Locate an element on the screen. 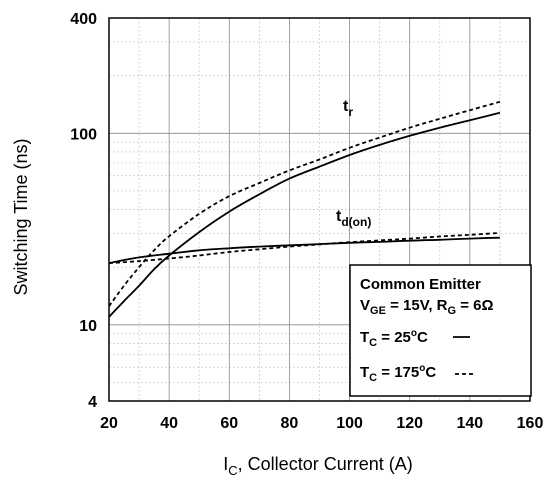 This screenshot has width=552, height=481. legend-title: Common Emitter is located at coordinates (420, 284).